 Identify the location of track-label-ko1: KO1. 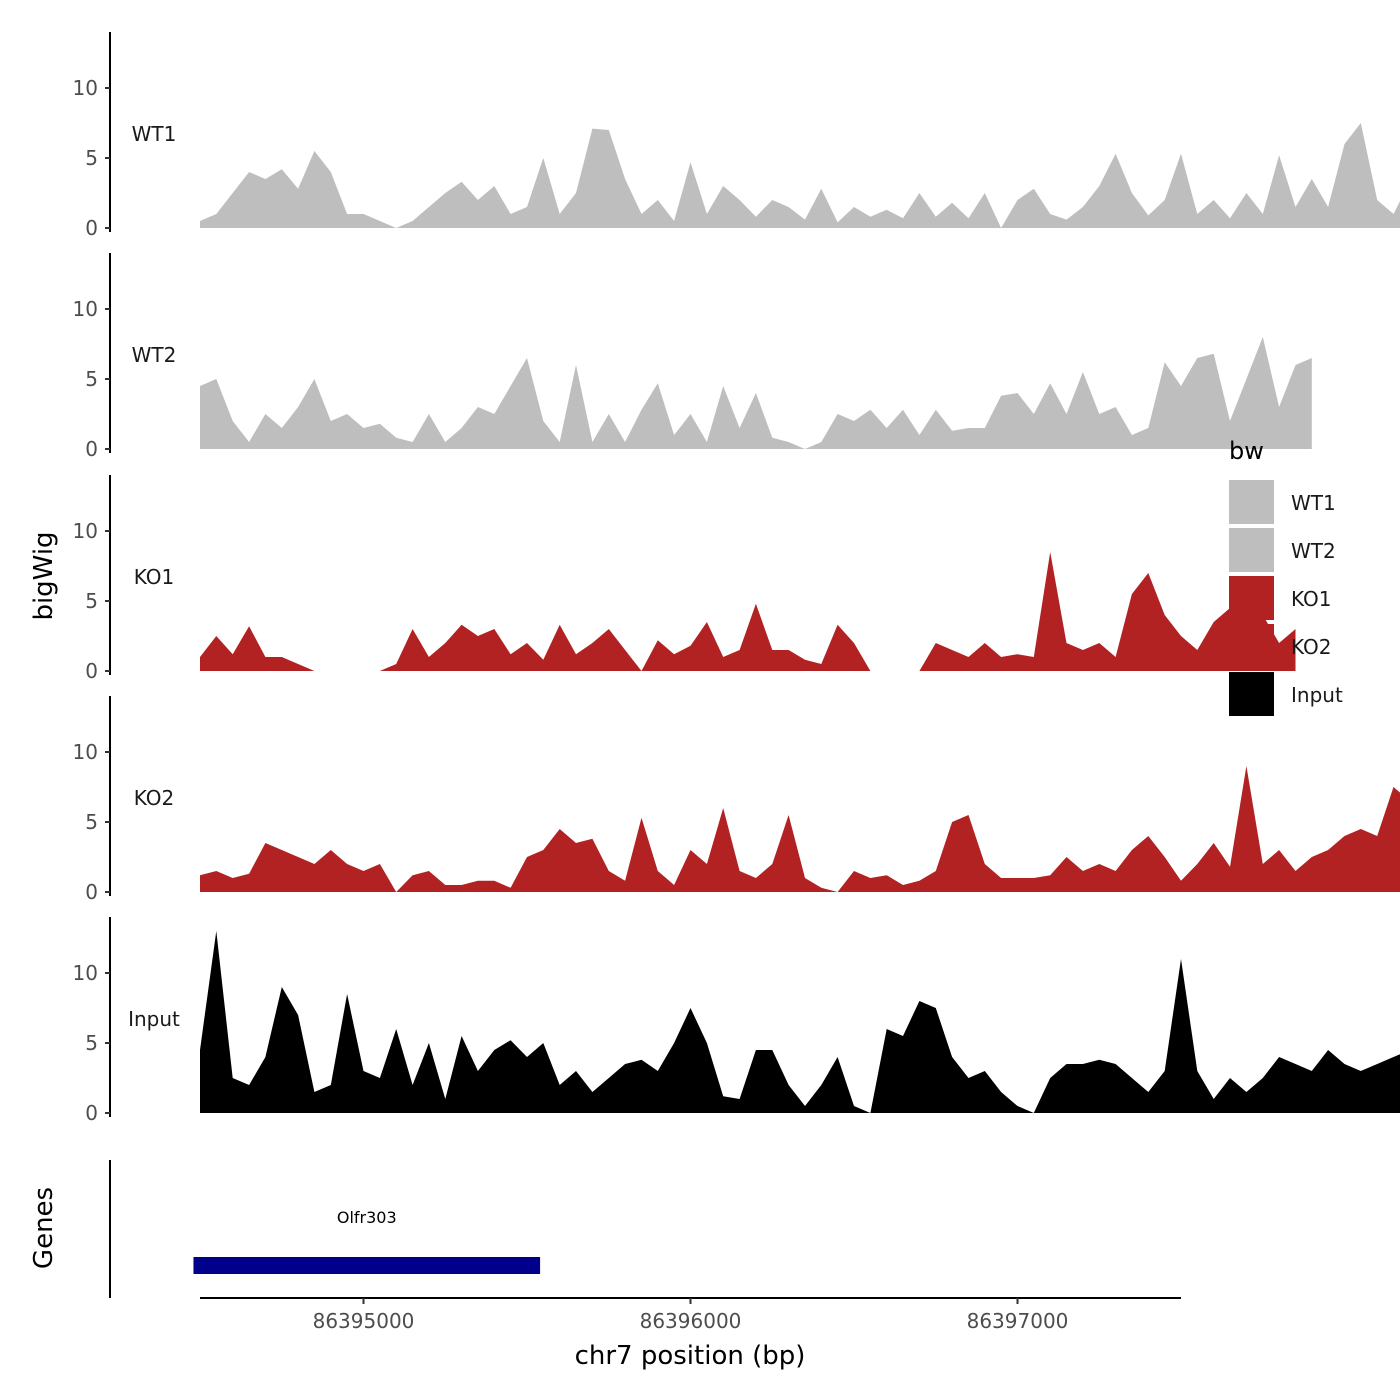
(154, 577).